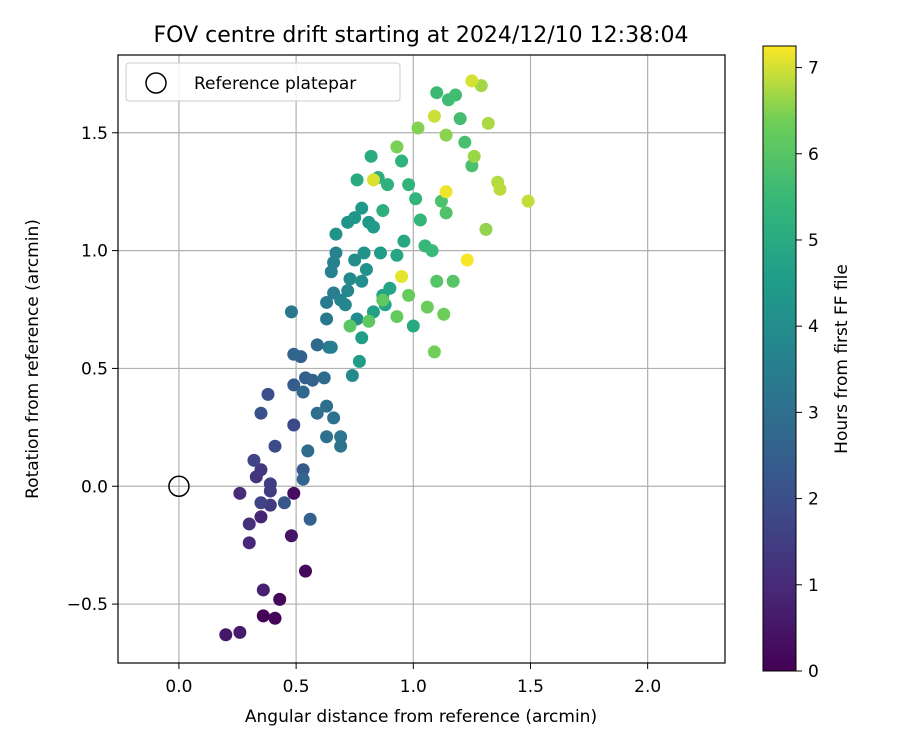 The width and height of the screenshot is (900, 750). What do you see at coordinates (813, 500) in the screenshot?
I see `colorbar-tick-label: 2` at bounding box center [813, 500].